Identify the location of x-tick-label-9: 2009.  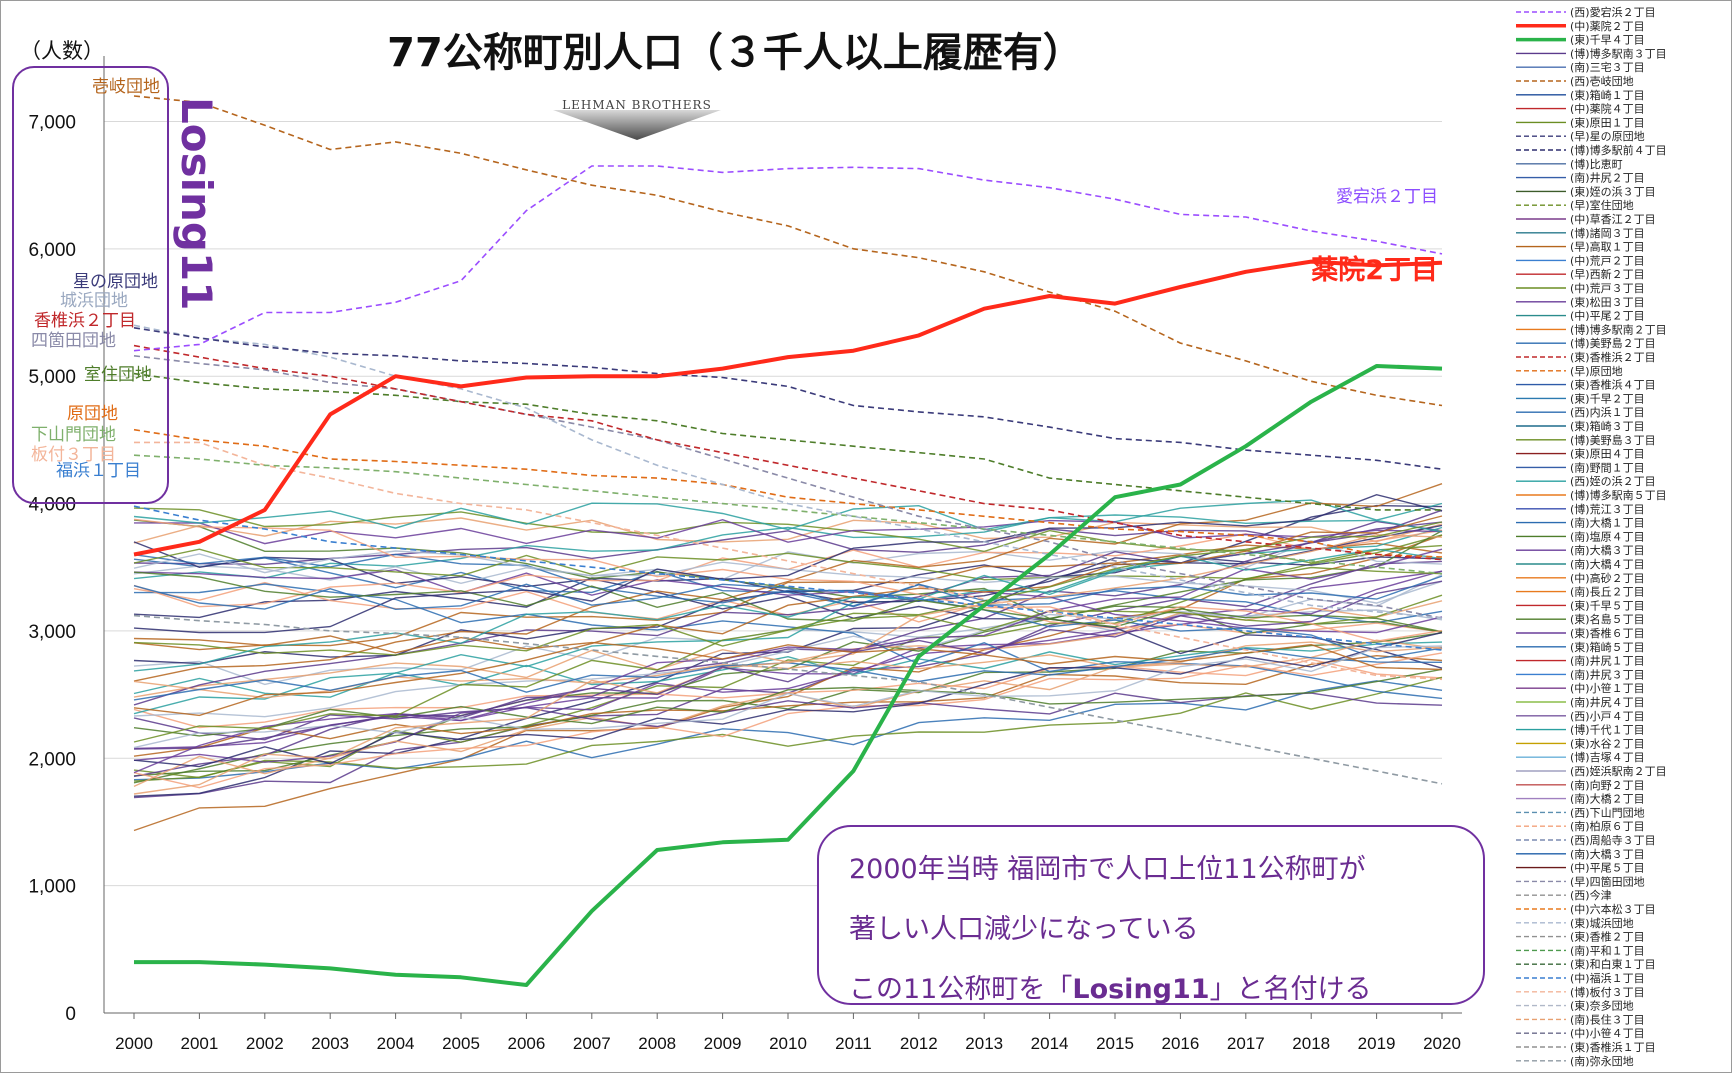
(723, 1043).